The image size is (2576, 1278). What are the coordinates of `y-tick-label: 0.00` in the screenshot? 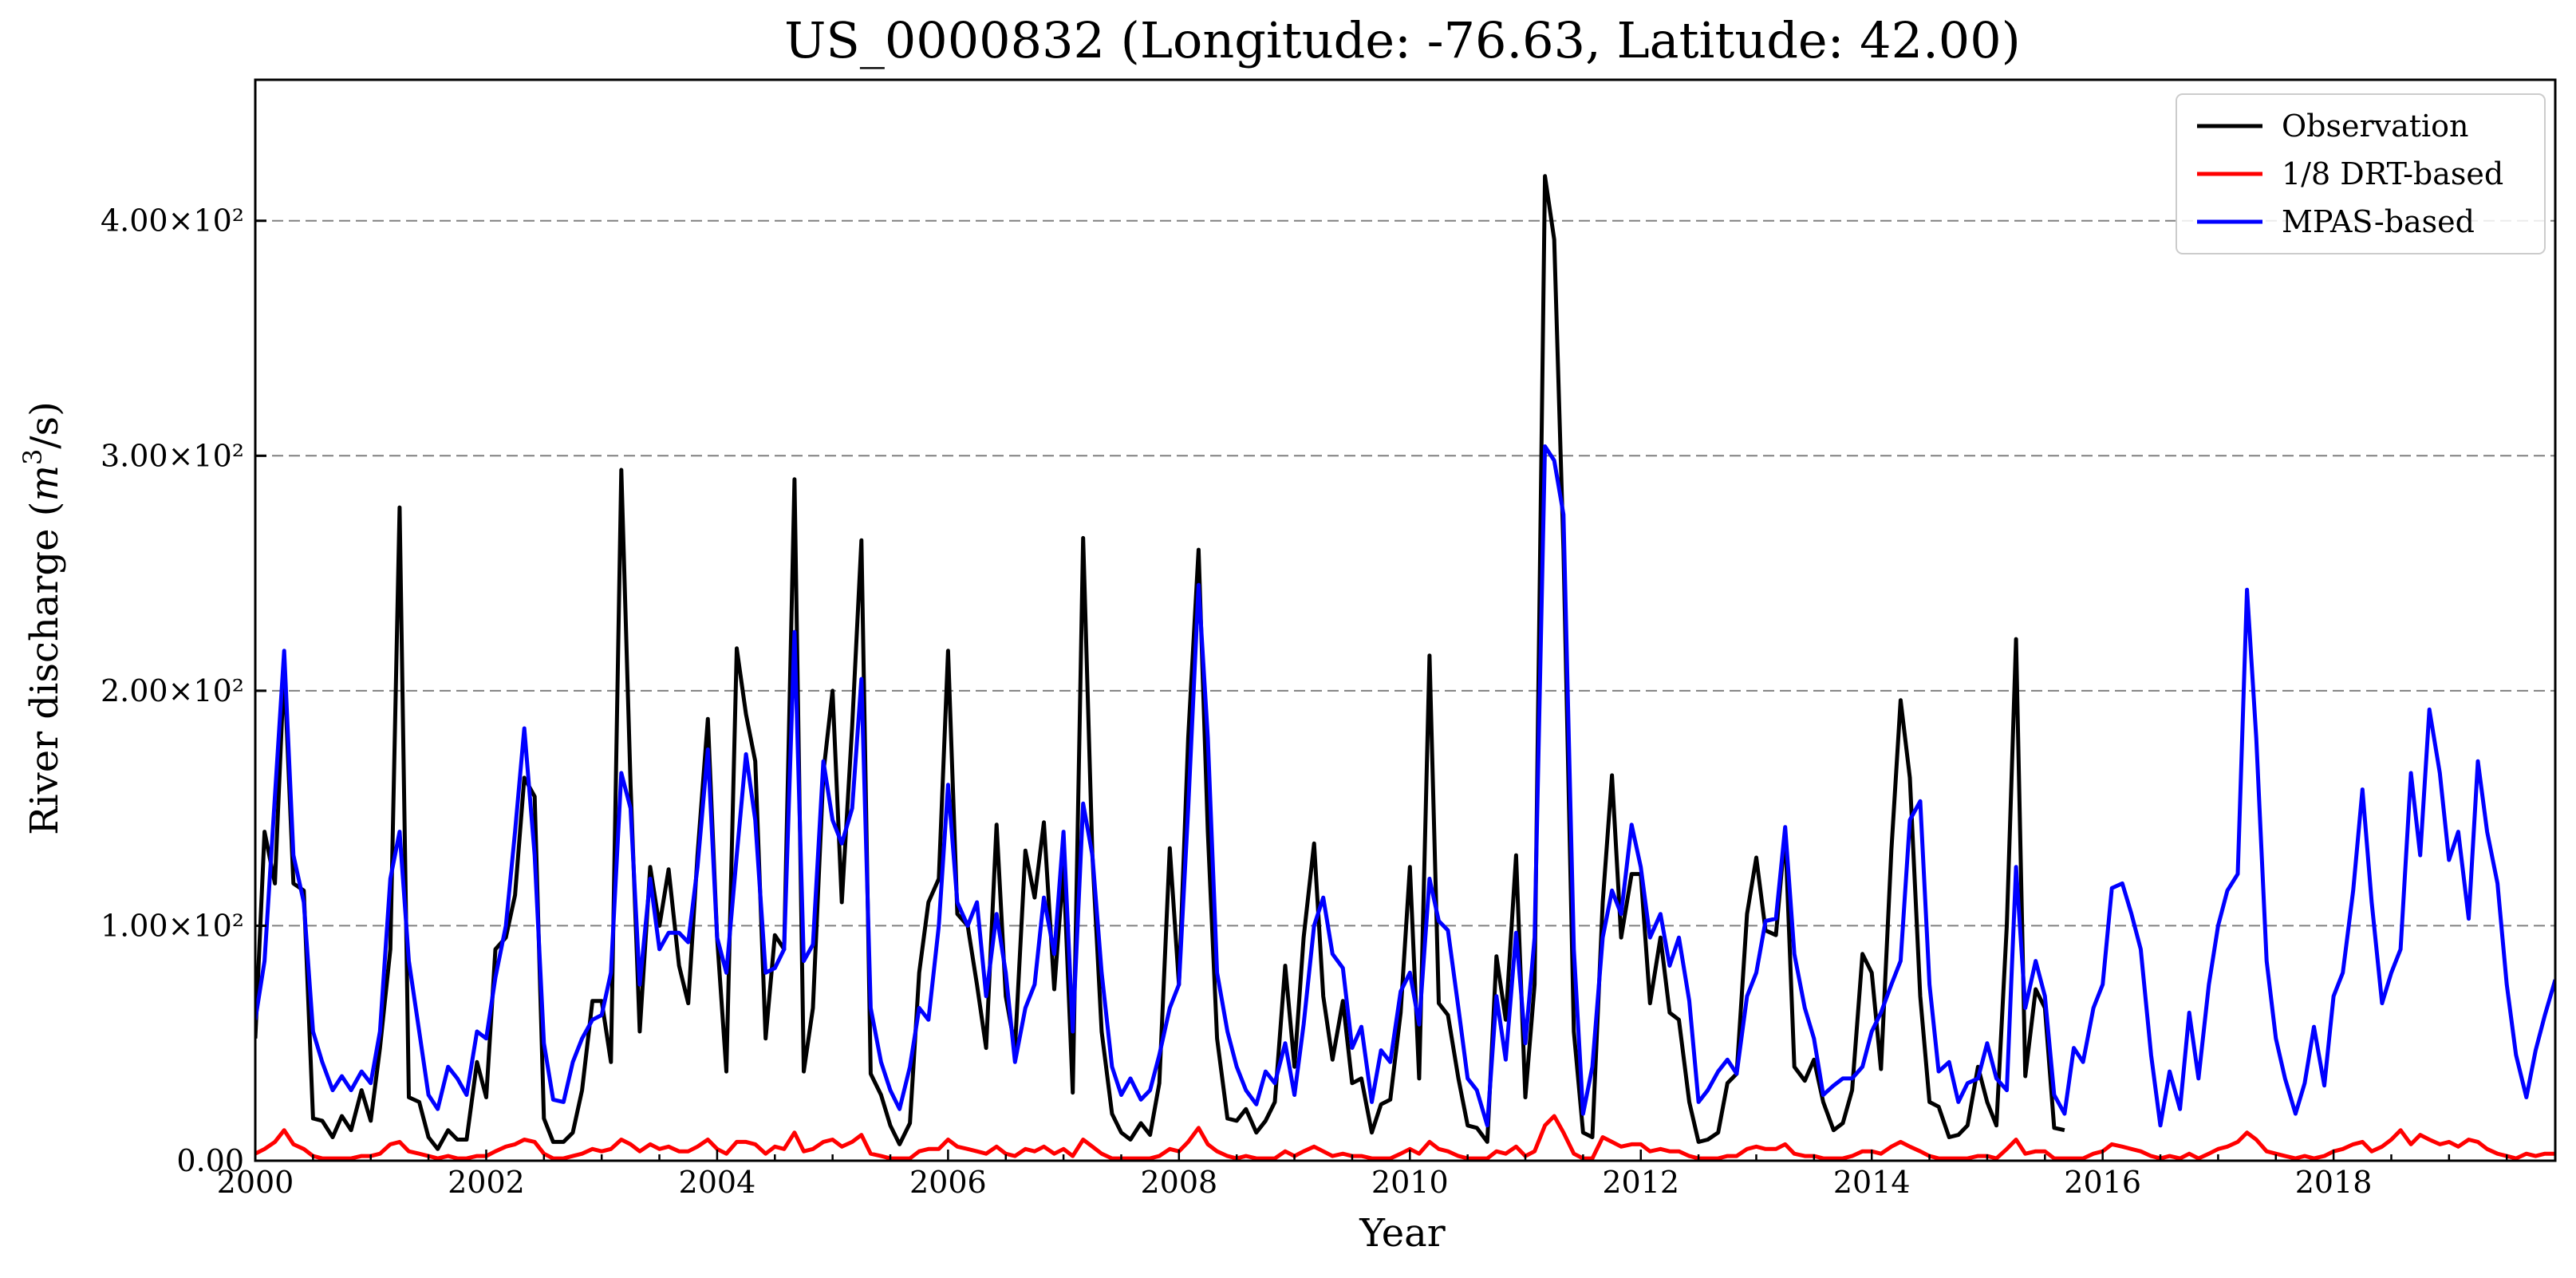 It's located at (210, 1160).